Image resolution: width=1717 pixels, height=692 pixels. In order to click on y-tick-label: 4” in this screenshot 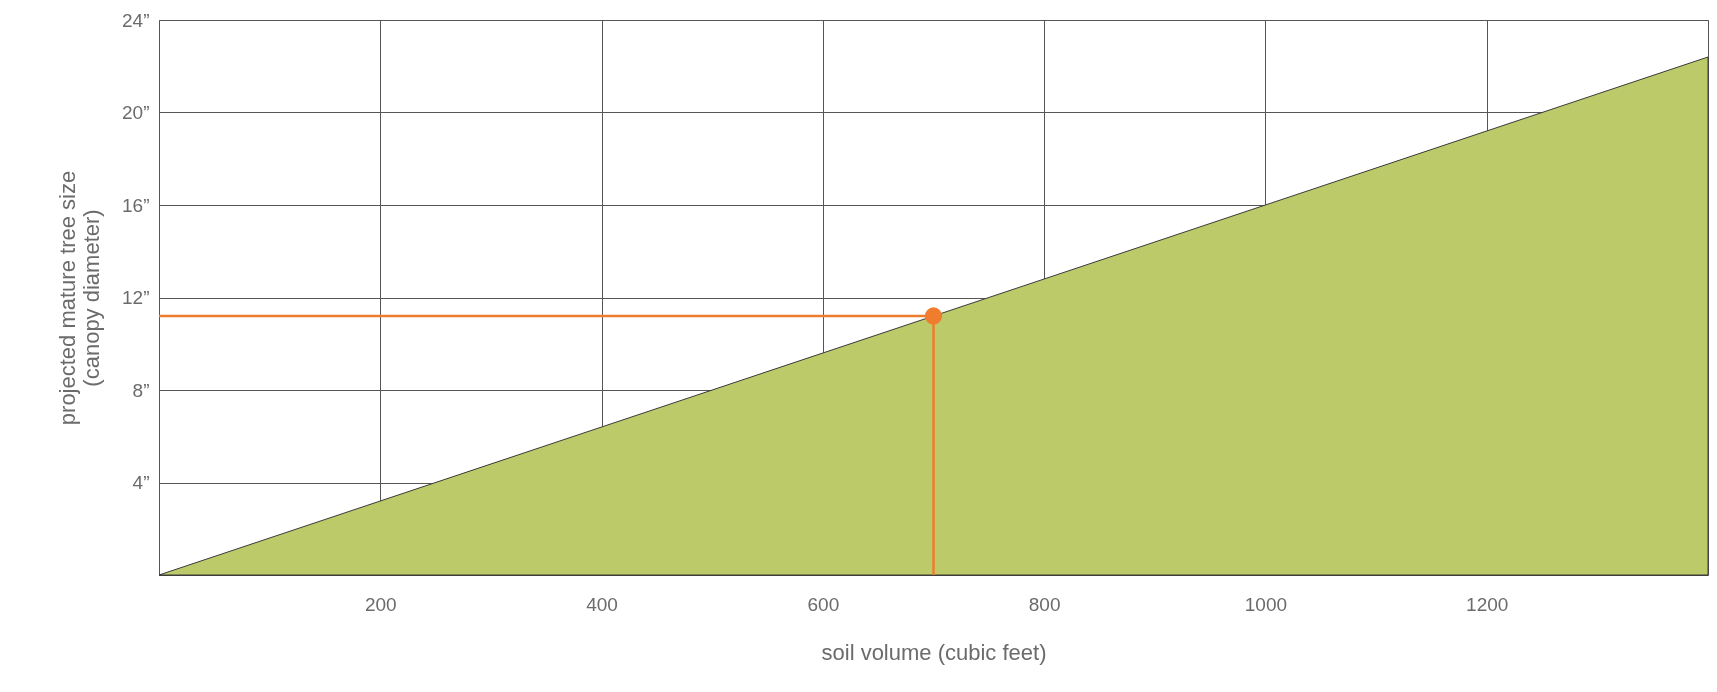, I will do `click(141, 482)`.